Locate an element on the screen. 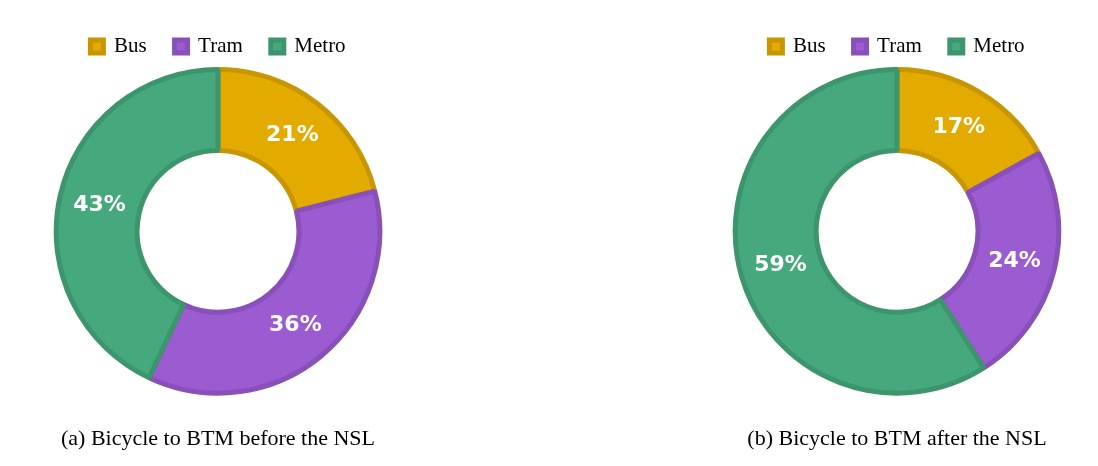 This screenshot has height=466, width=1098. data-label: 24% is located at coordinates (1014, 260).